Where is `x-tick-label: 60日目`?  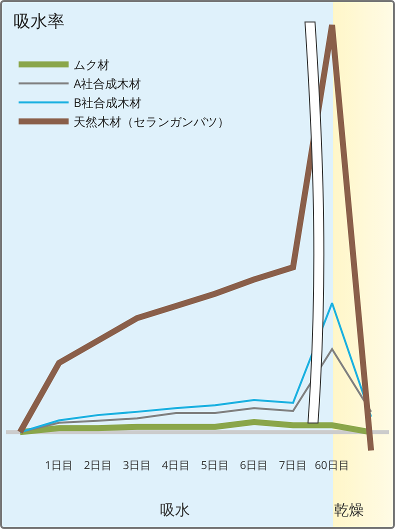 x-tick-label: 60日目 is located at coordinates (332, 465).